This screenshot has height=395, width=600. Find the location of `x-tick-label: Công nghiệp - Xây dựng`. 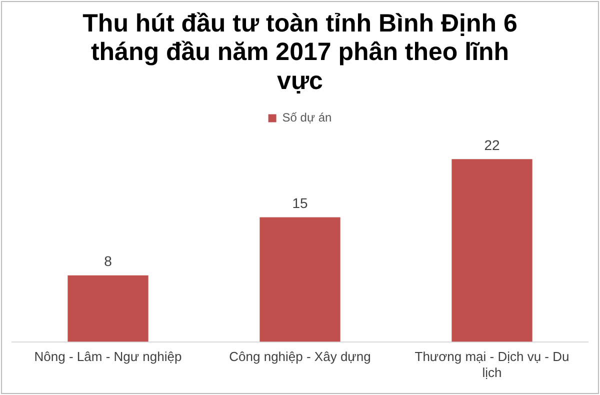

x-tick-label: Công nghiệp - Xây dựng is located at coordinates (300, 356).